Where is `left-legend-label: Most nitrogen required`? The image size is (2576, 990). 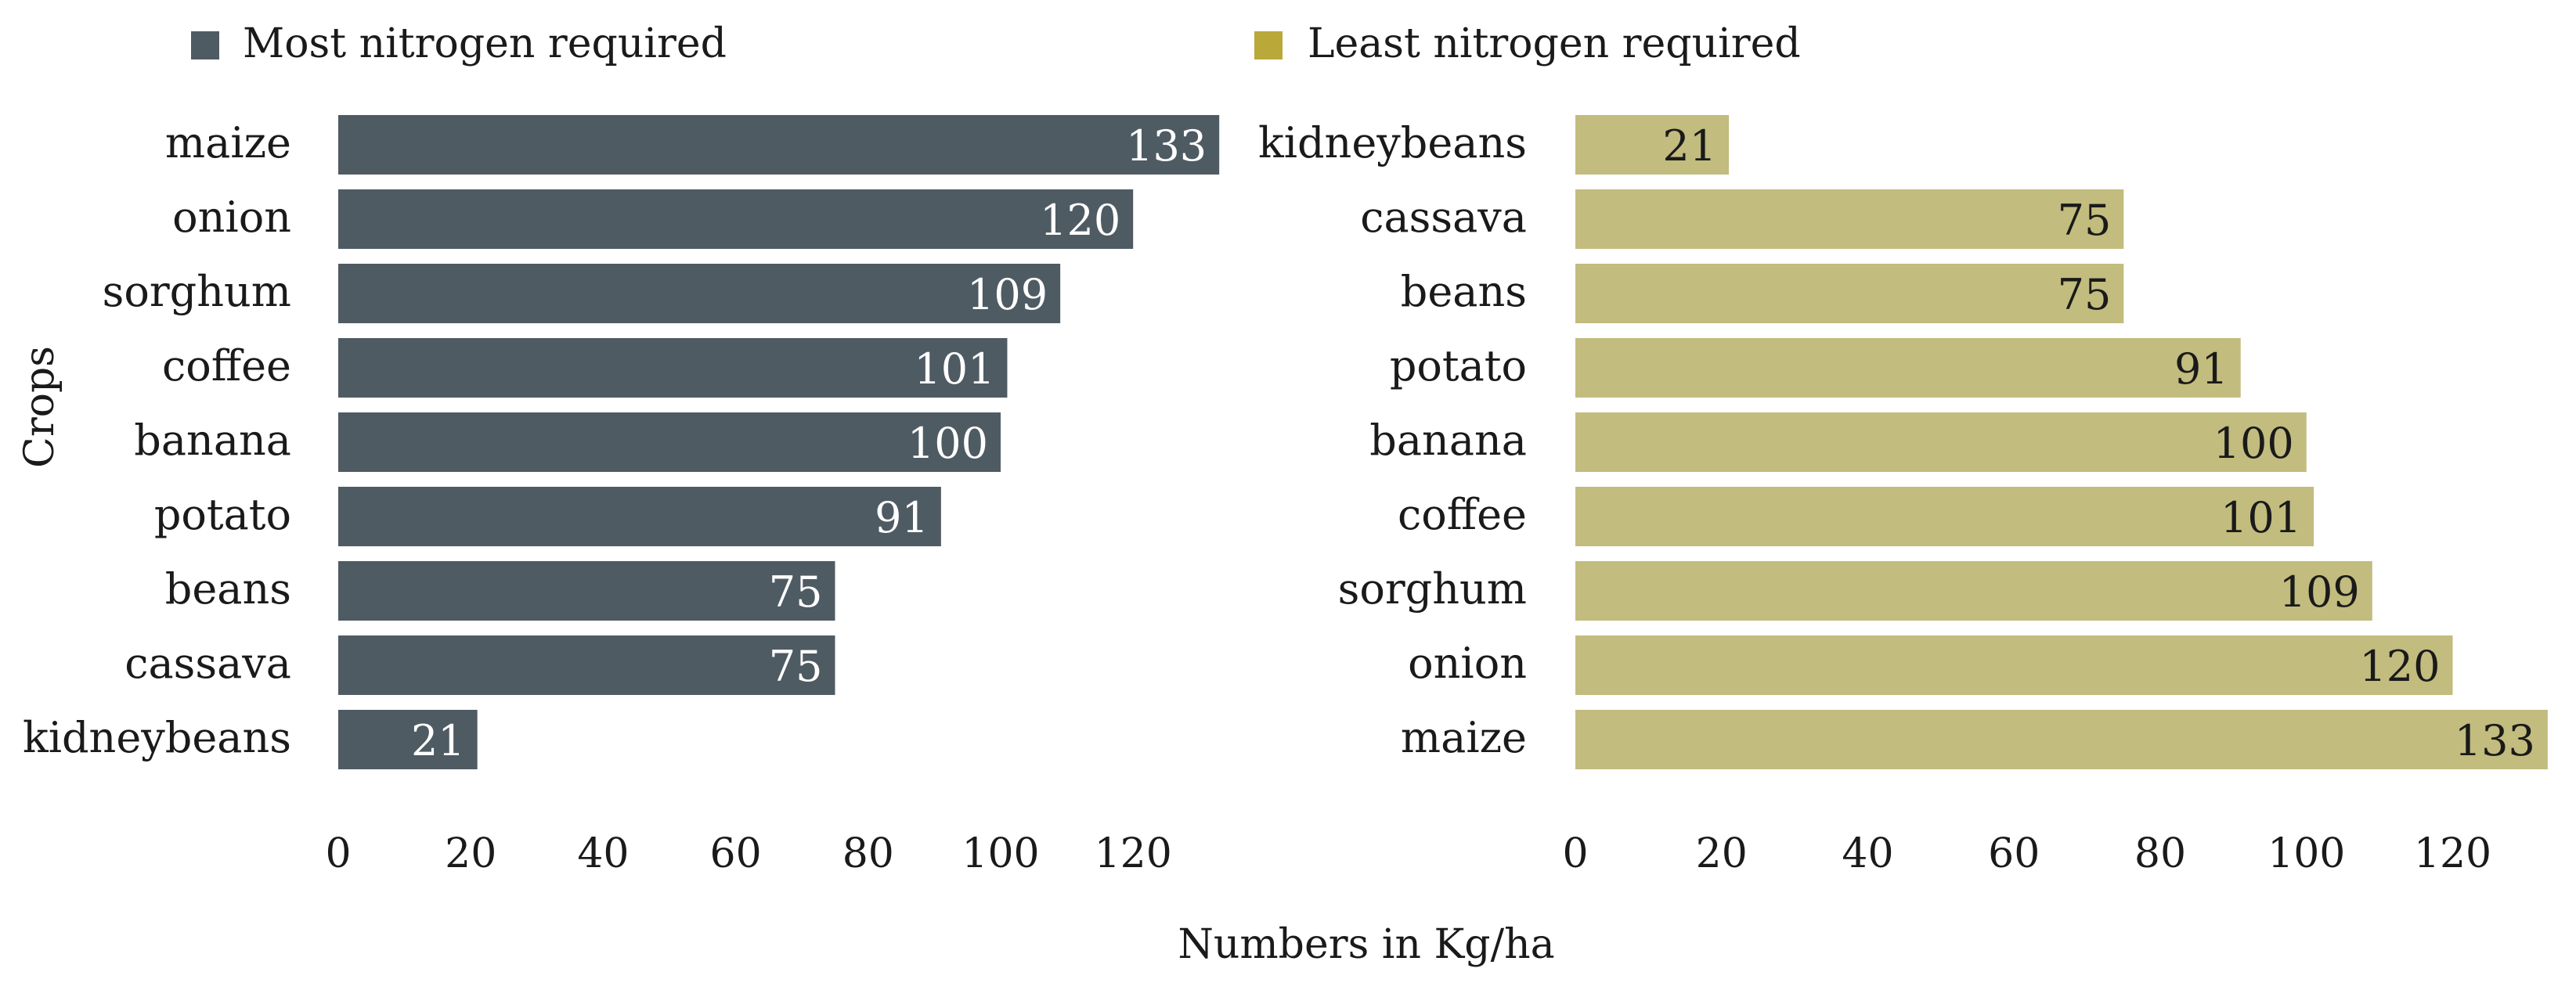 left-legend-label: Most nitrogen required is located at coordinates (485, 43).